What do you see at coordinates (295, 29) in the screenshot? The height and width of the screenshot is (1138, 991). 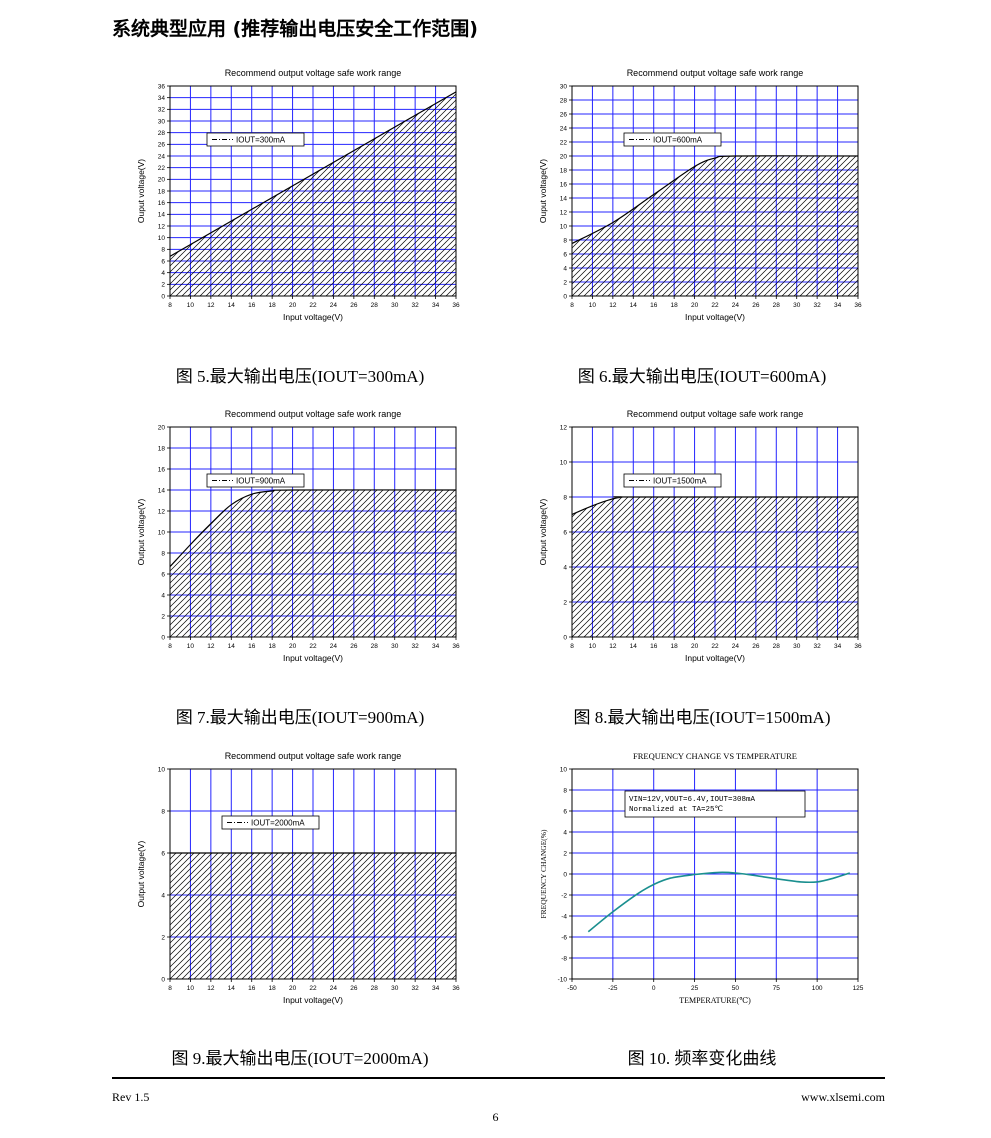 I see `section-title: 系统典型应用 (推荐输出电压安全工作范围)` at bounding box center [295, 29].